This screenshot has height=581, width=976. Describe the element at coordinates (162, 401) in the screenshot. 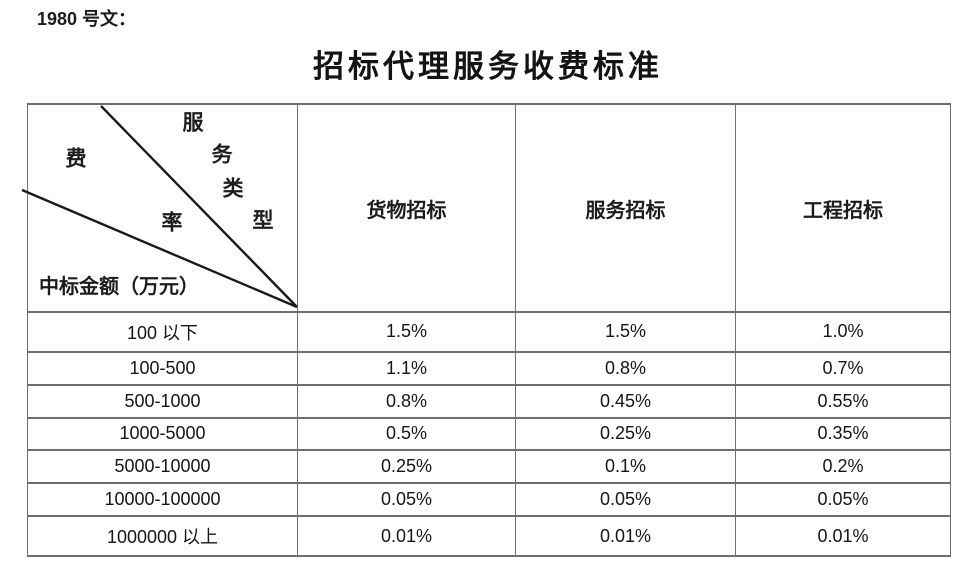

I see `row-label-amount: 500-1000` at that location.